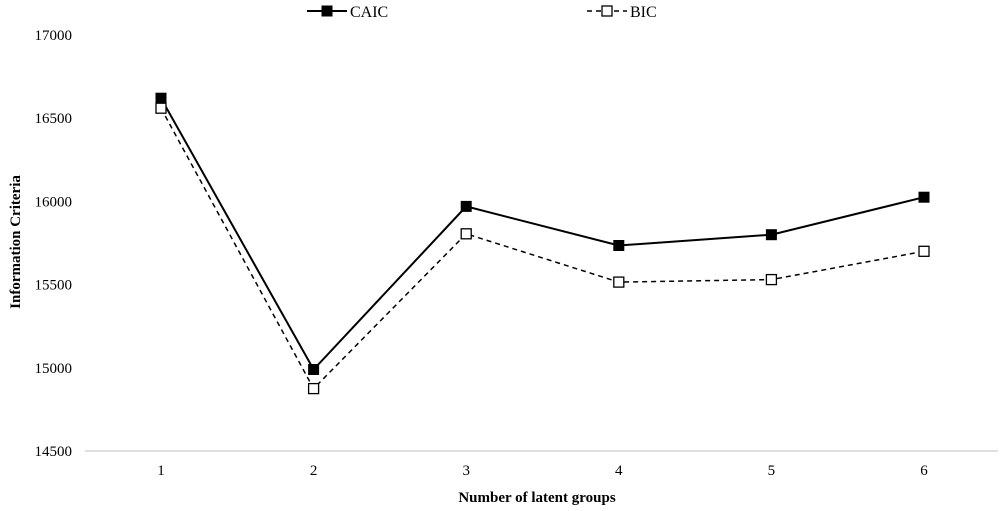 The width and height of the screenshot is (1000, 511). I want to click on legend: CAIC BIC, so click(482, 12).